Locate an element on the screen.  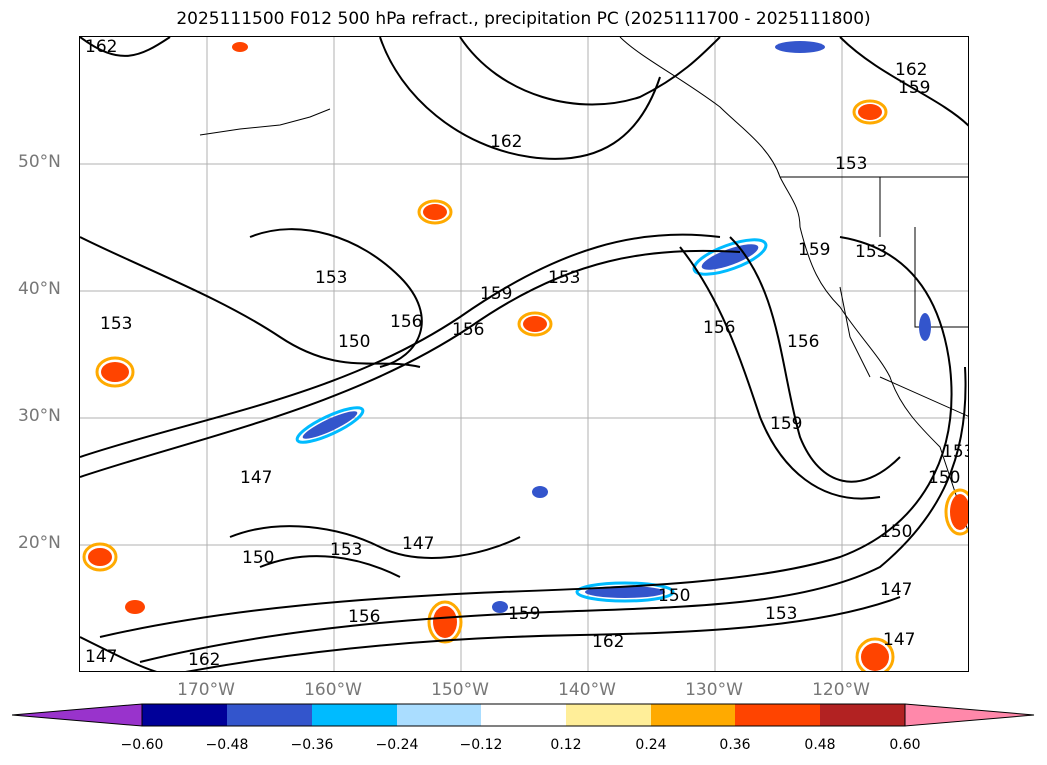
colorbar-tick: 0.60 is located at coordinates (905, 745).